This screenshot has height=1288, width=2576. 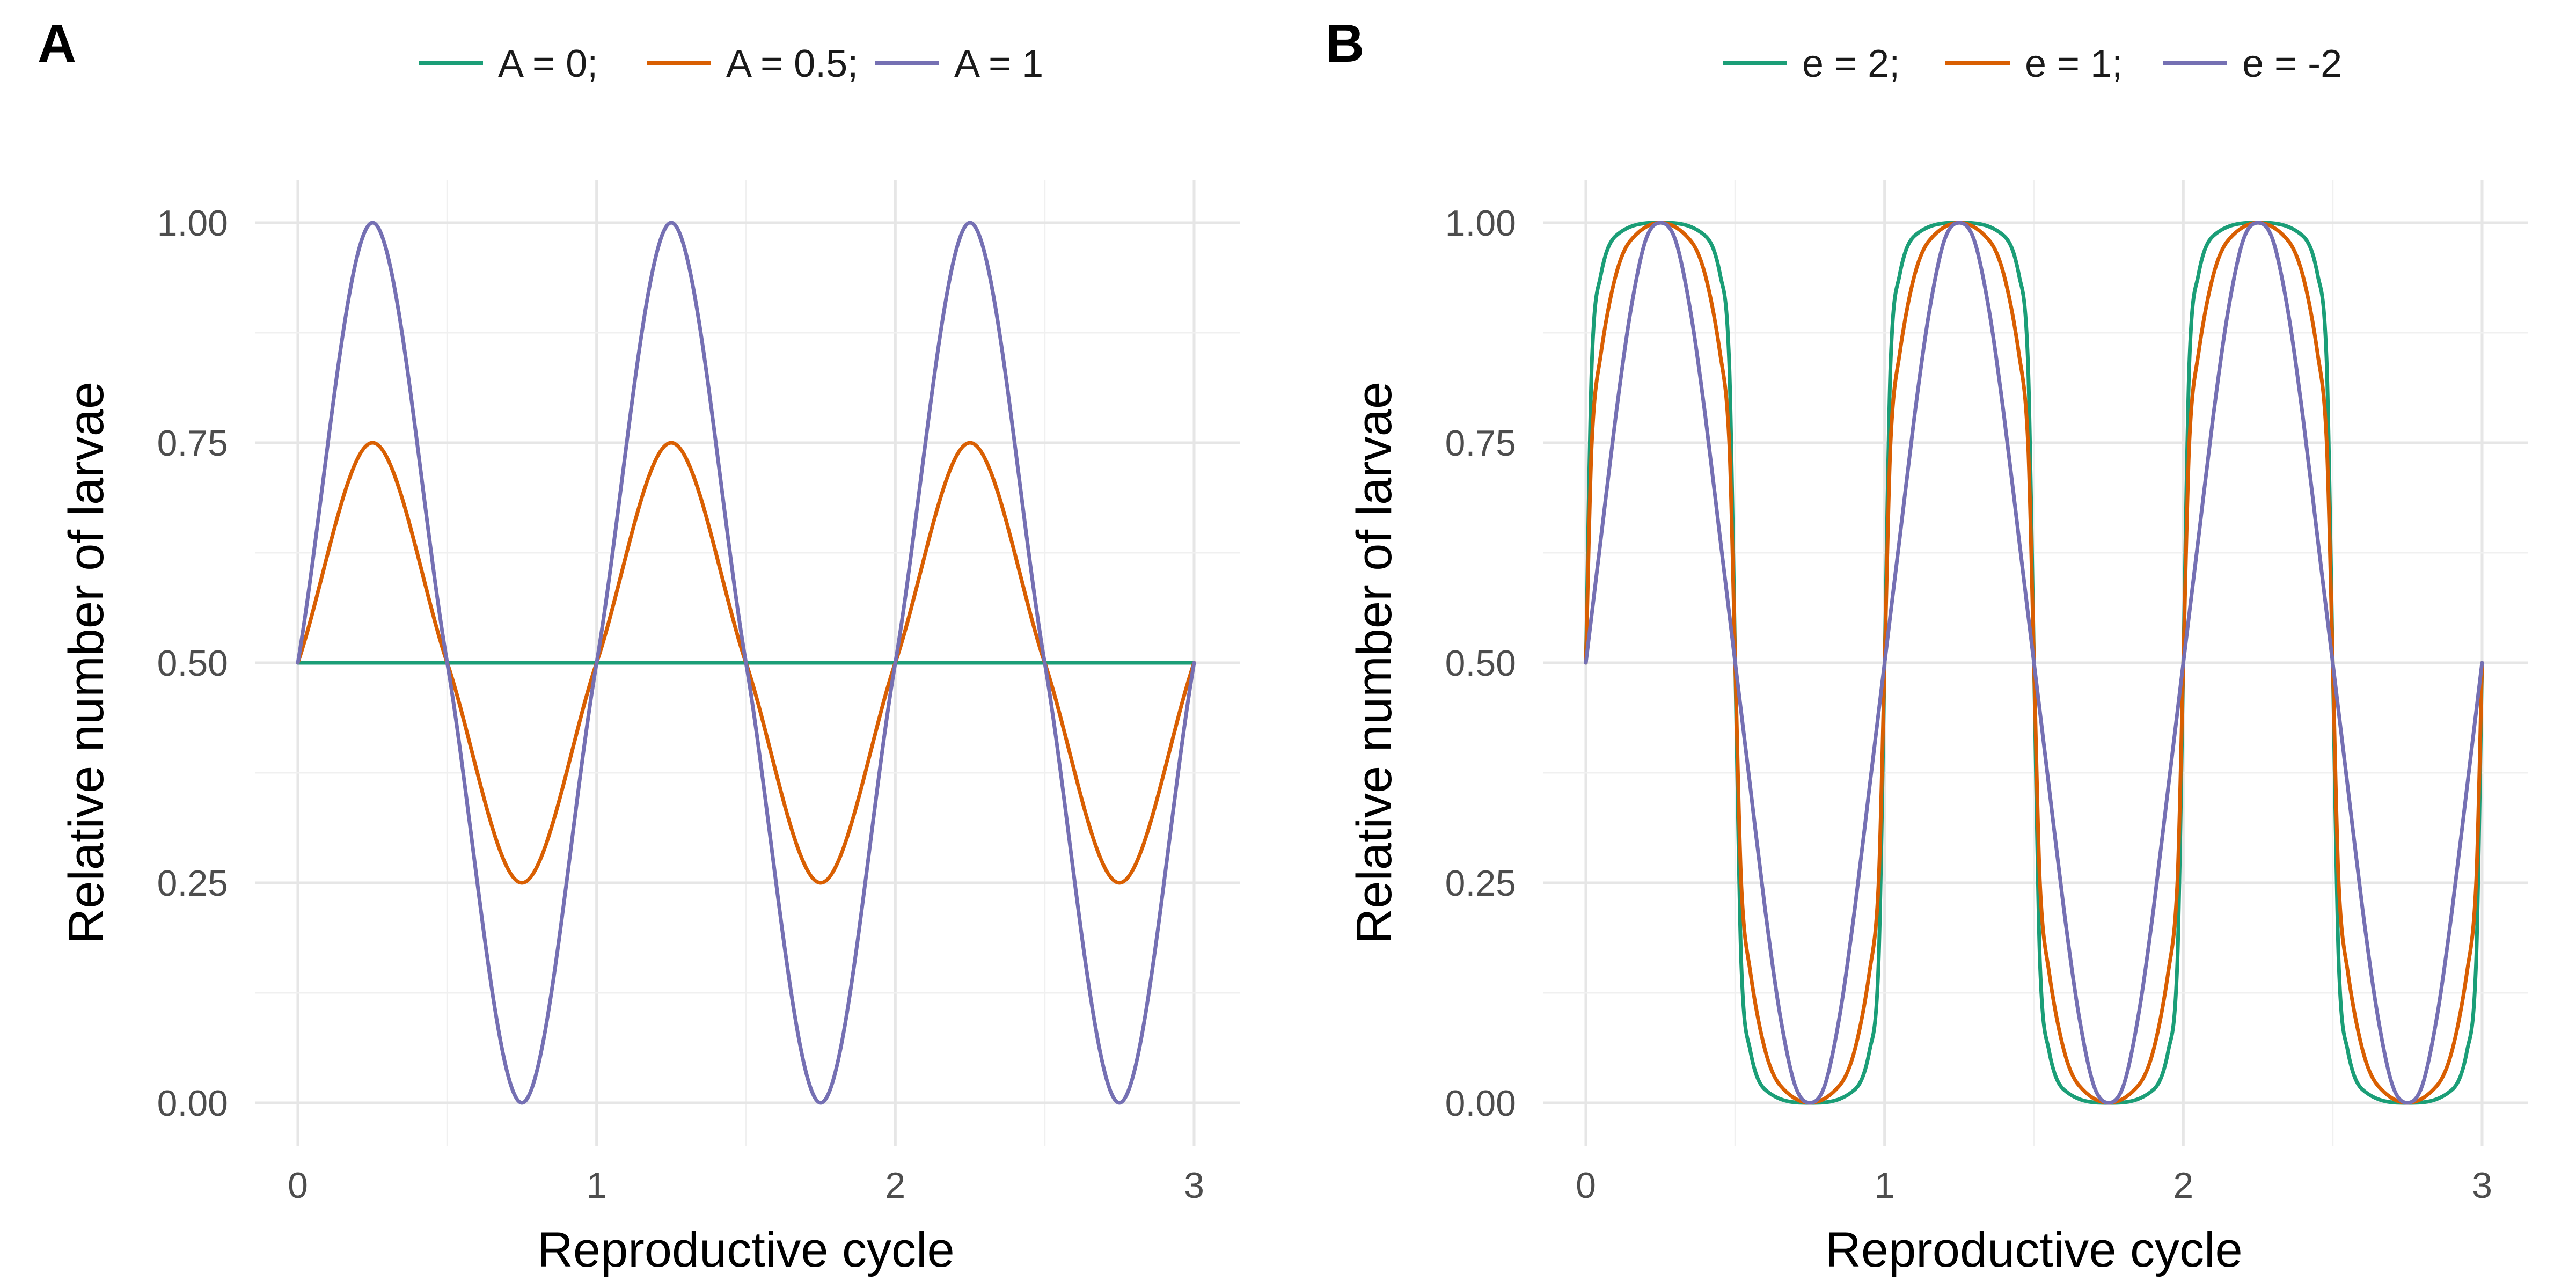 I want to click on legend-label-3: A = 1, so click(x=998, y=63).